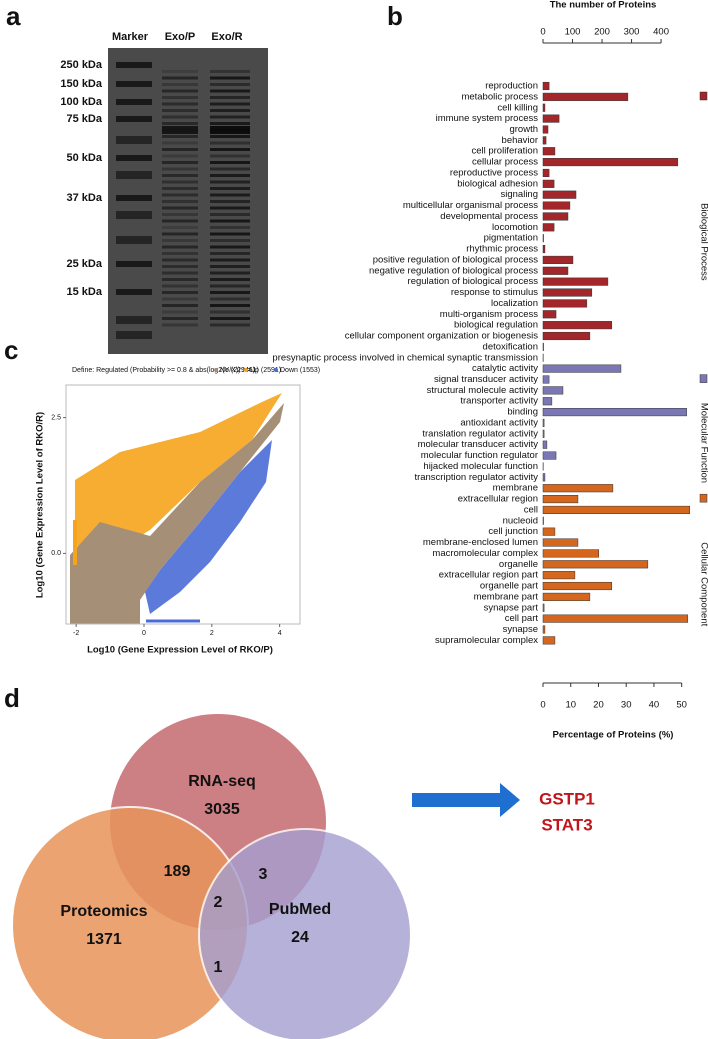 This screenshot has width=708, height=1039. What do you see at coordinates (504, 151) in the screenshot?
I see `category-label: cell proliferation` at bounding box center [504, 151].